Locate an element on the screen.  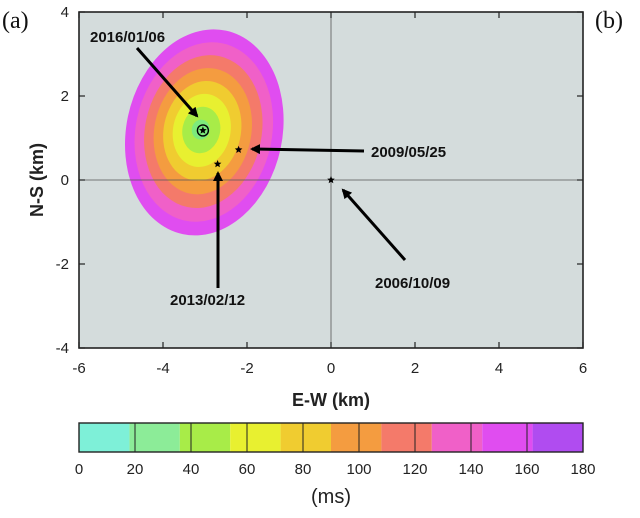
y-tick-label: -4 is located at coordinates (62, 348).